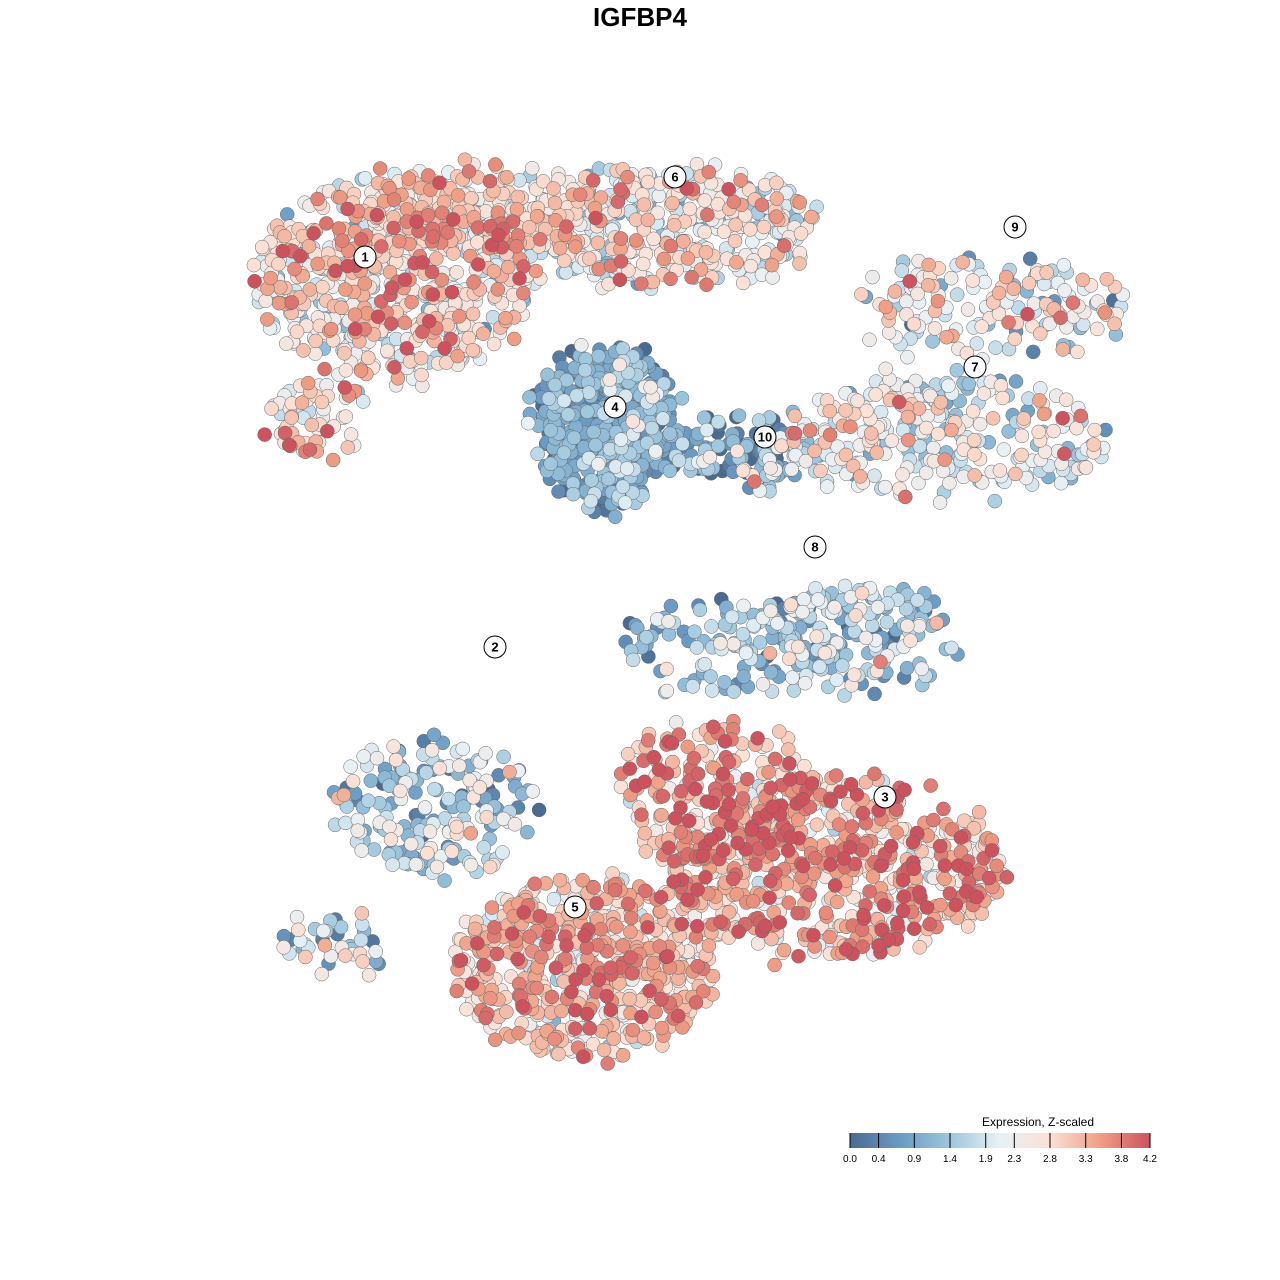 The height and width of the screenshot is (1280, 1280). Describe the element at coordinates (765, 437) in the screenshot. I see `cluster-label-text: 10` at that location.